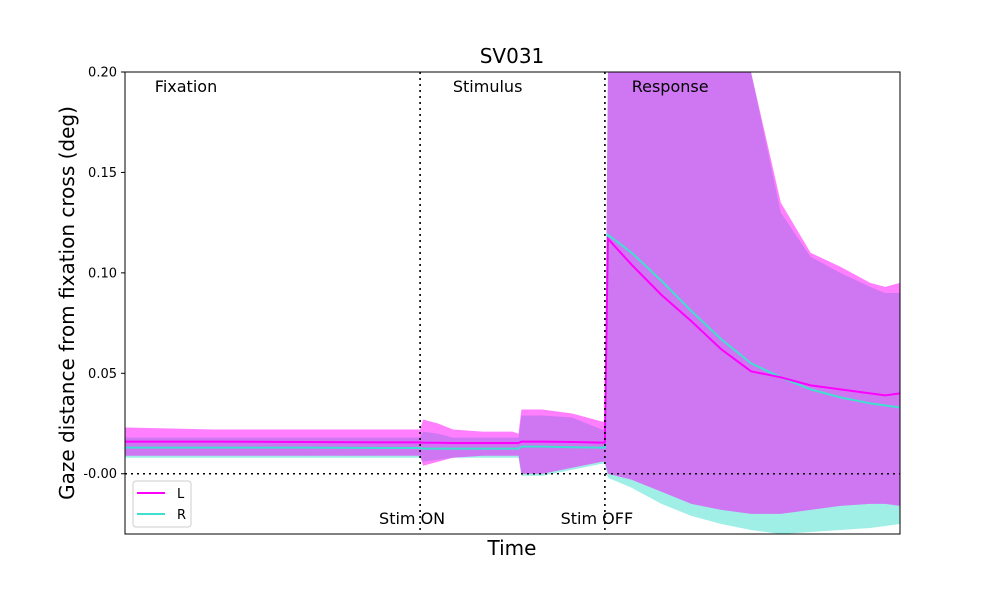 This screenshot has height=604, width=1000. I want to click on legend: LR, so click(162, 504).